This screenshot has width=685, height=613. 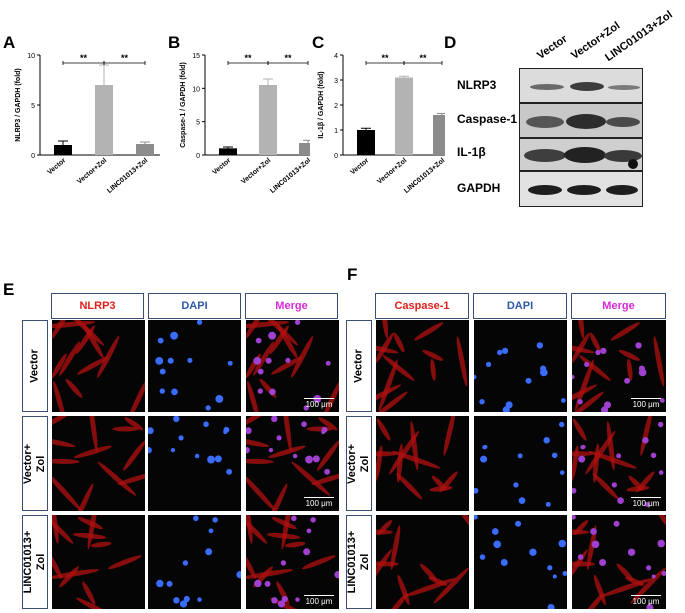 What do you see at coordinates (336, 81) in the screenshot?
I see `y-tick-label: 3` at bounding box center [336, 81].